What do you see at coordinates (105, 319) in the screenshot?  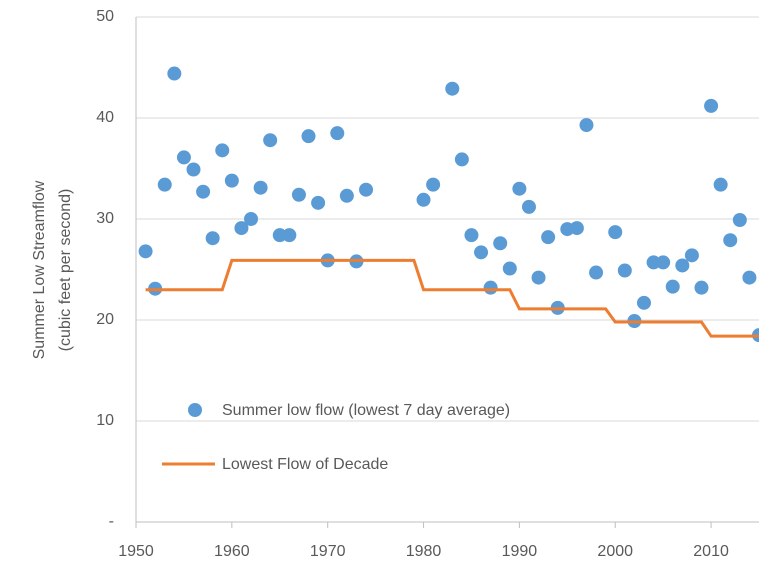 I see `y-tick-label: 20` at bounding box center [105, 319].